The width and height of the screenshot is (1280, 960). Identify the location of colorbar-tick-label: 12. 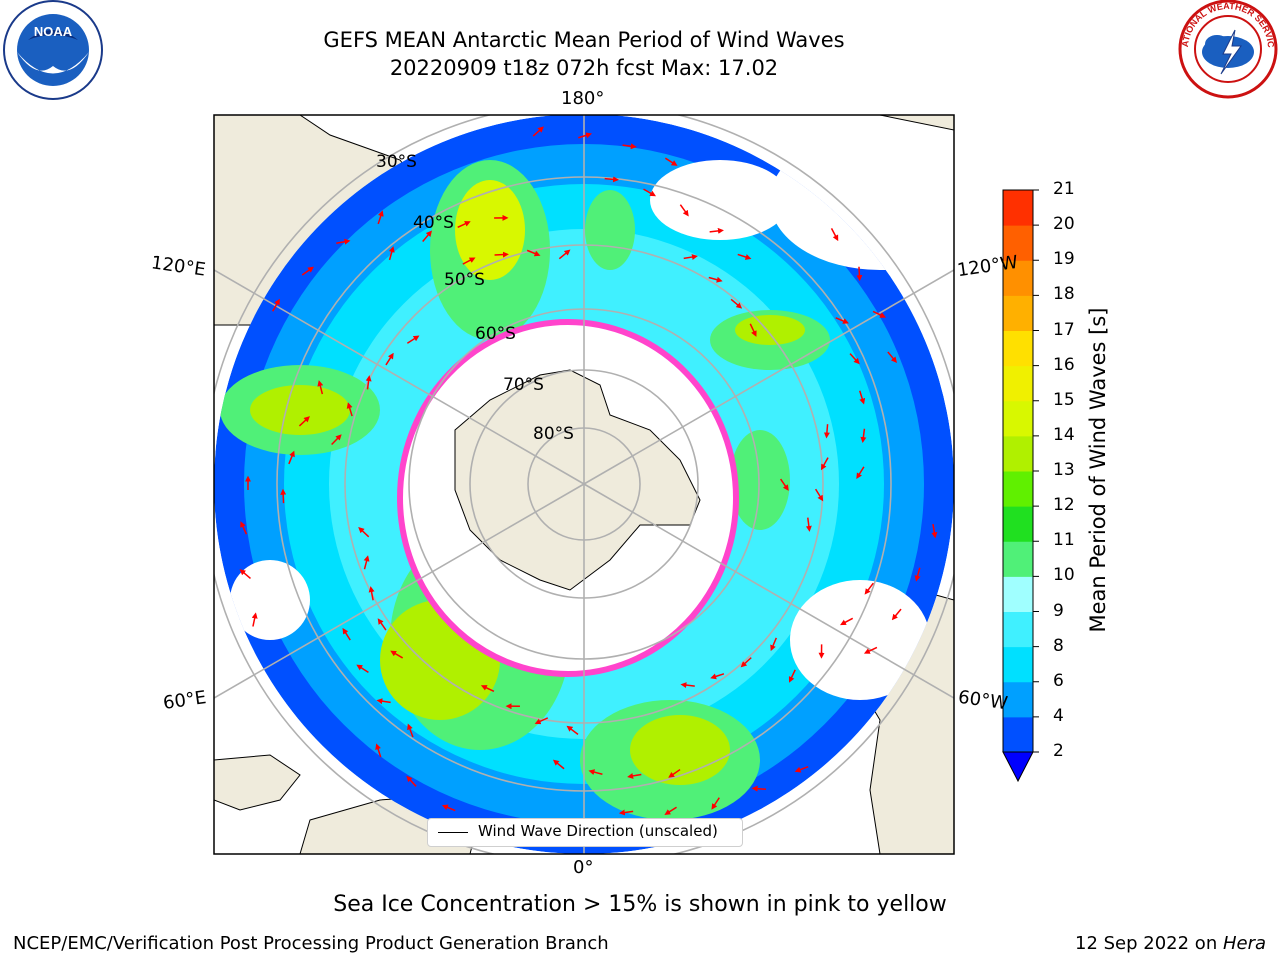
(1064, 505).